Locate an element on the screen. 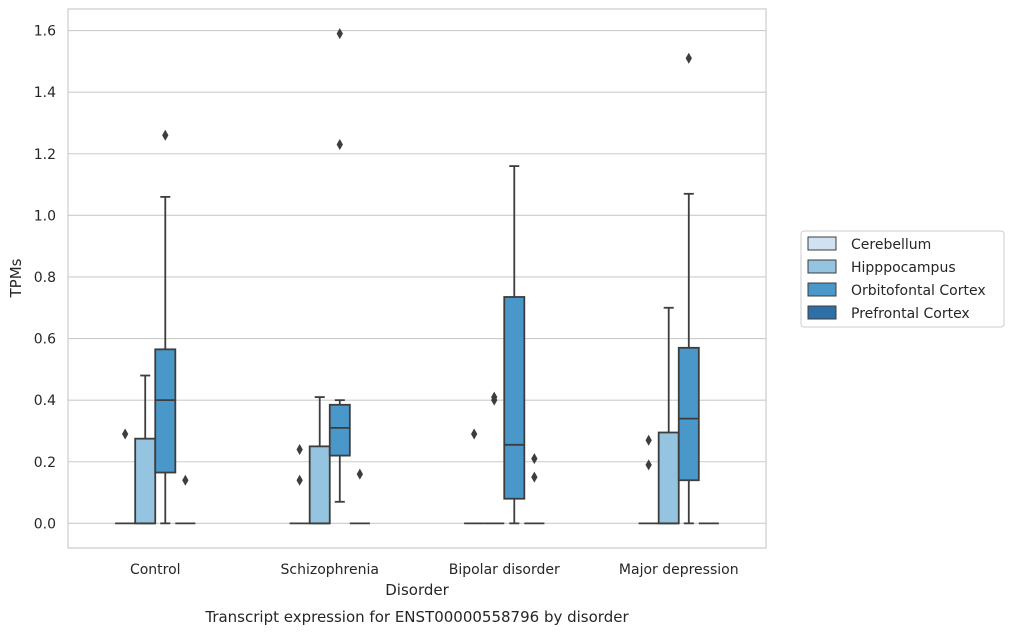  y-tick-label: 1.6 is located at coordinates (45, 32).